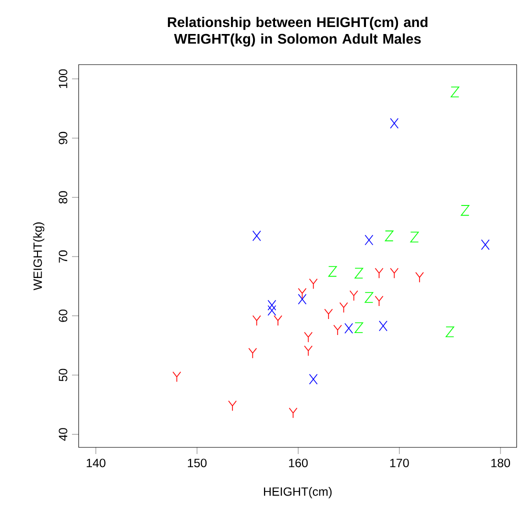 This screenshot has height=518, width=520. What do you see at coordinates (63, 197) in the screenshot?
I see `y-tick-label: 80` at bounding box center [63, 197].